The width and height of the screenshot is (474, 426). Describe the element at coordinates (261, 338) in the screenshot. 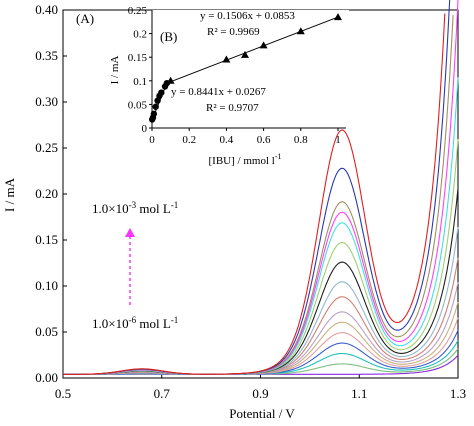

I see `cv-curve` at that location.